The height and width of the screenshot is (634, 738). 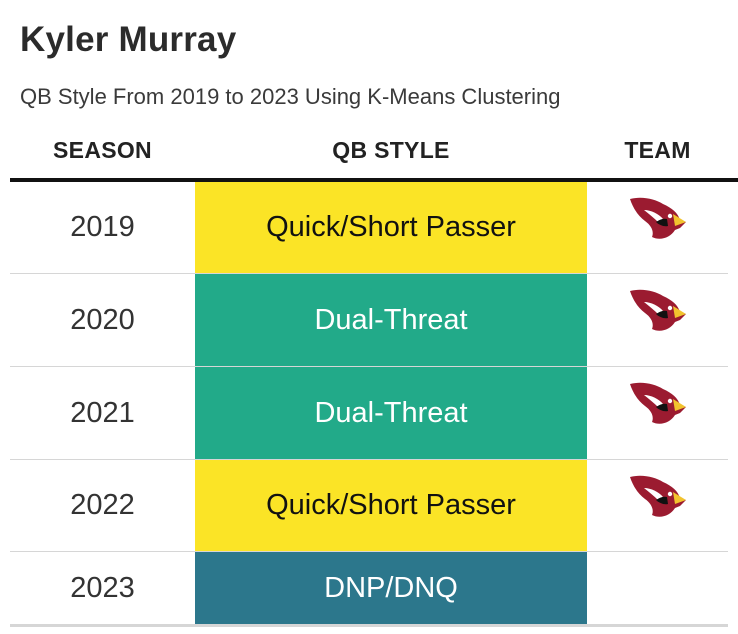 I want to click on table-row: 2020 Dual-Threat, so click(x=369, y=320).